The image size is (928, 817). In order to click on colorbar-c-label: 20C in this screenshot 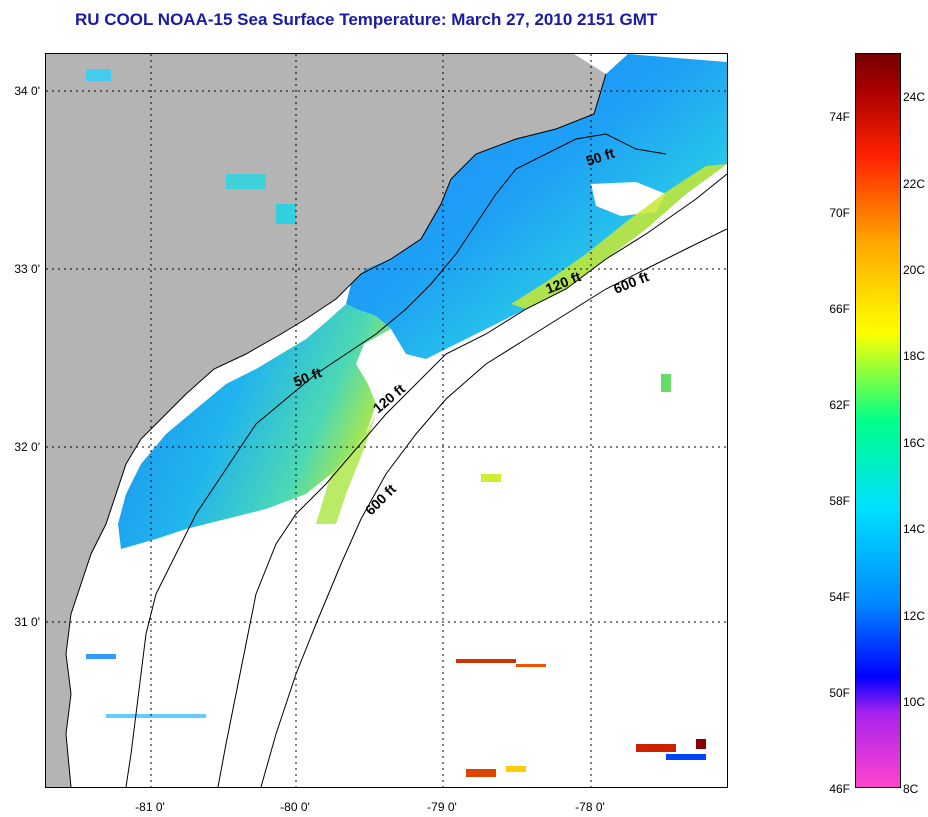, I will do `click(914, 270)`.